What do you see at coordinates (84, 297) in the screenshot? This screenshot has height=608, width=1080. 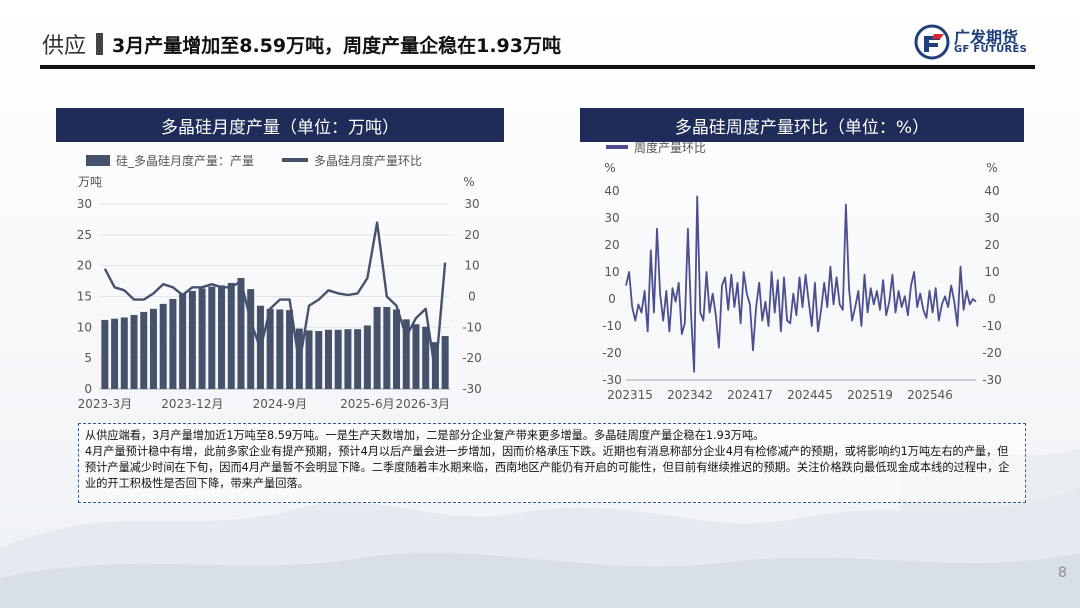 I see `y-left-tick-label: 15` at bounding box center [84, 297].